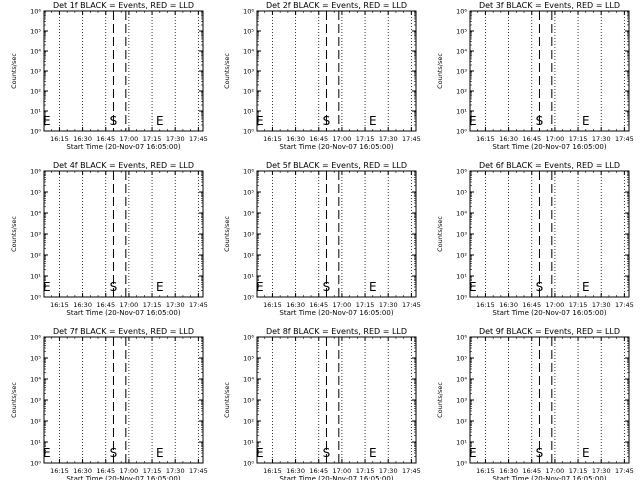 The height and width of the screenshot is (480, 640). Describe the element at coordinates (461, 422) in the screenshot. I see `y-tick-label-9-2: 10²` at that location.